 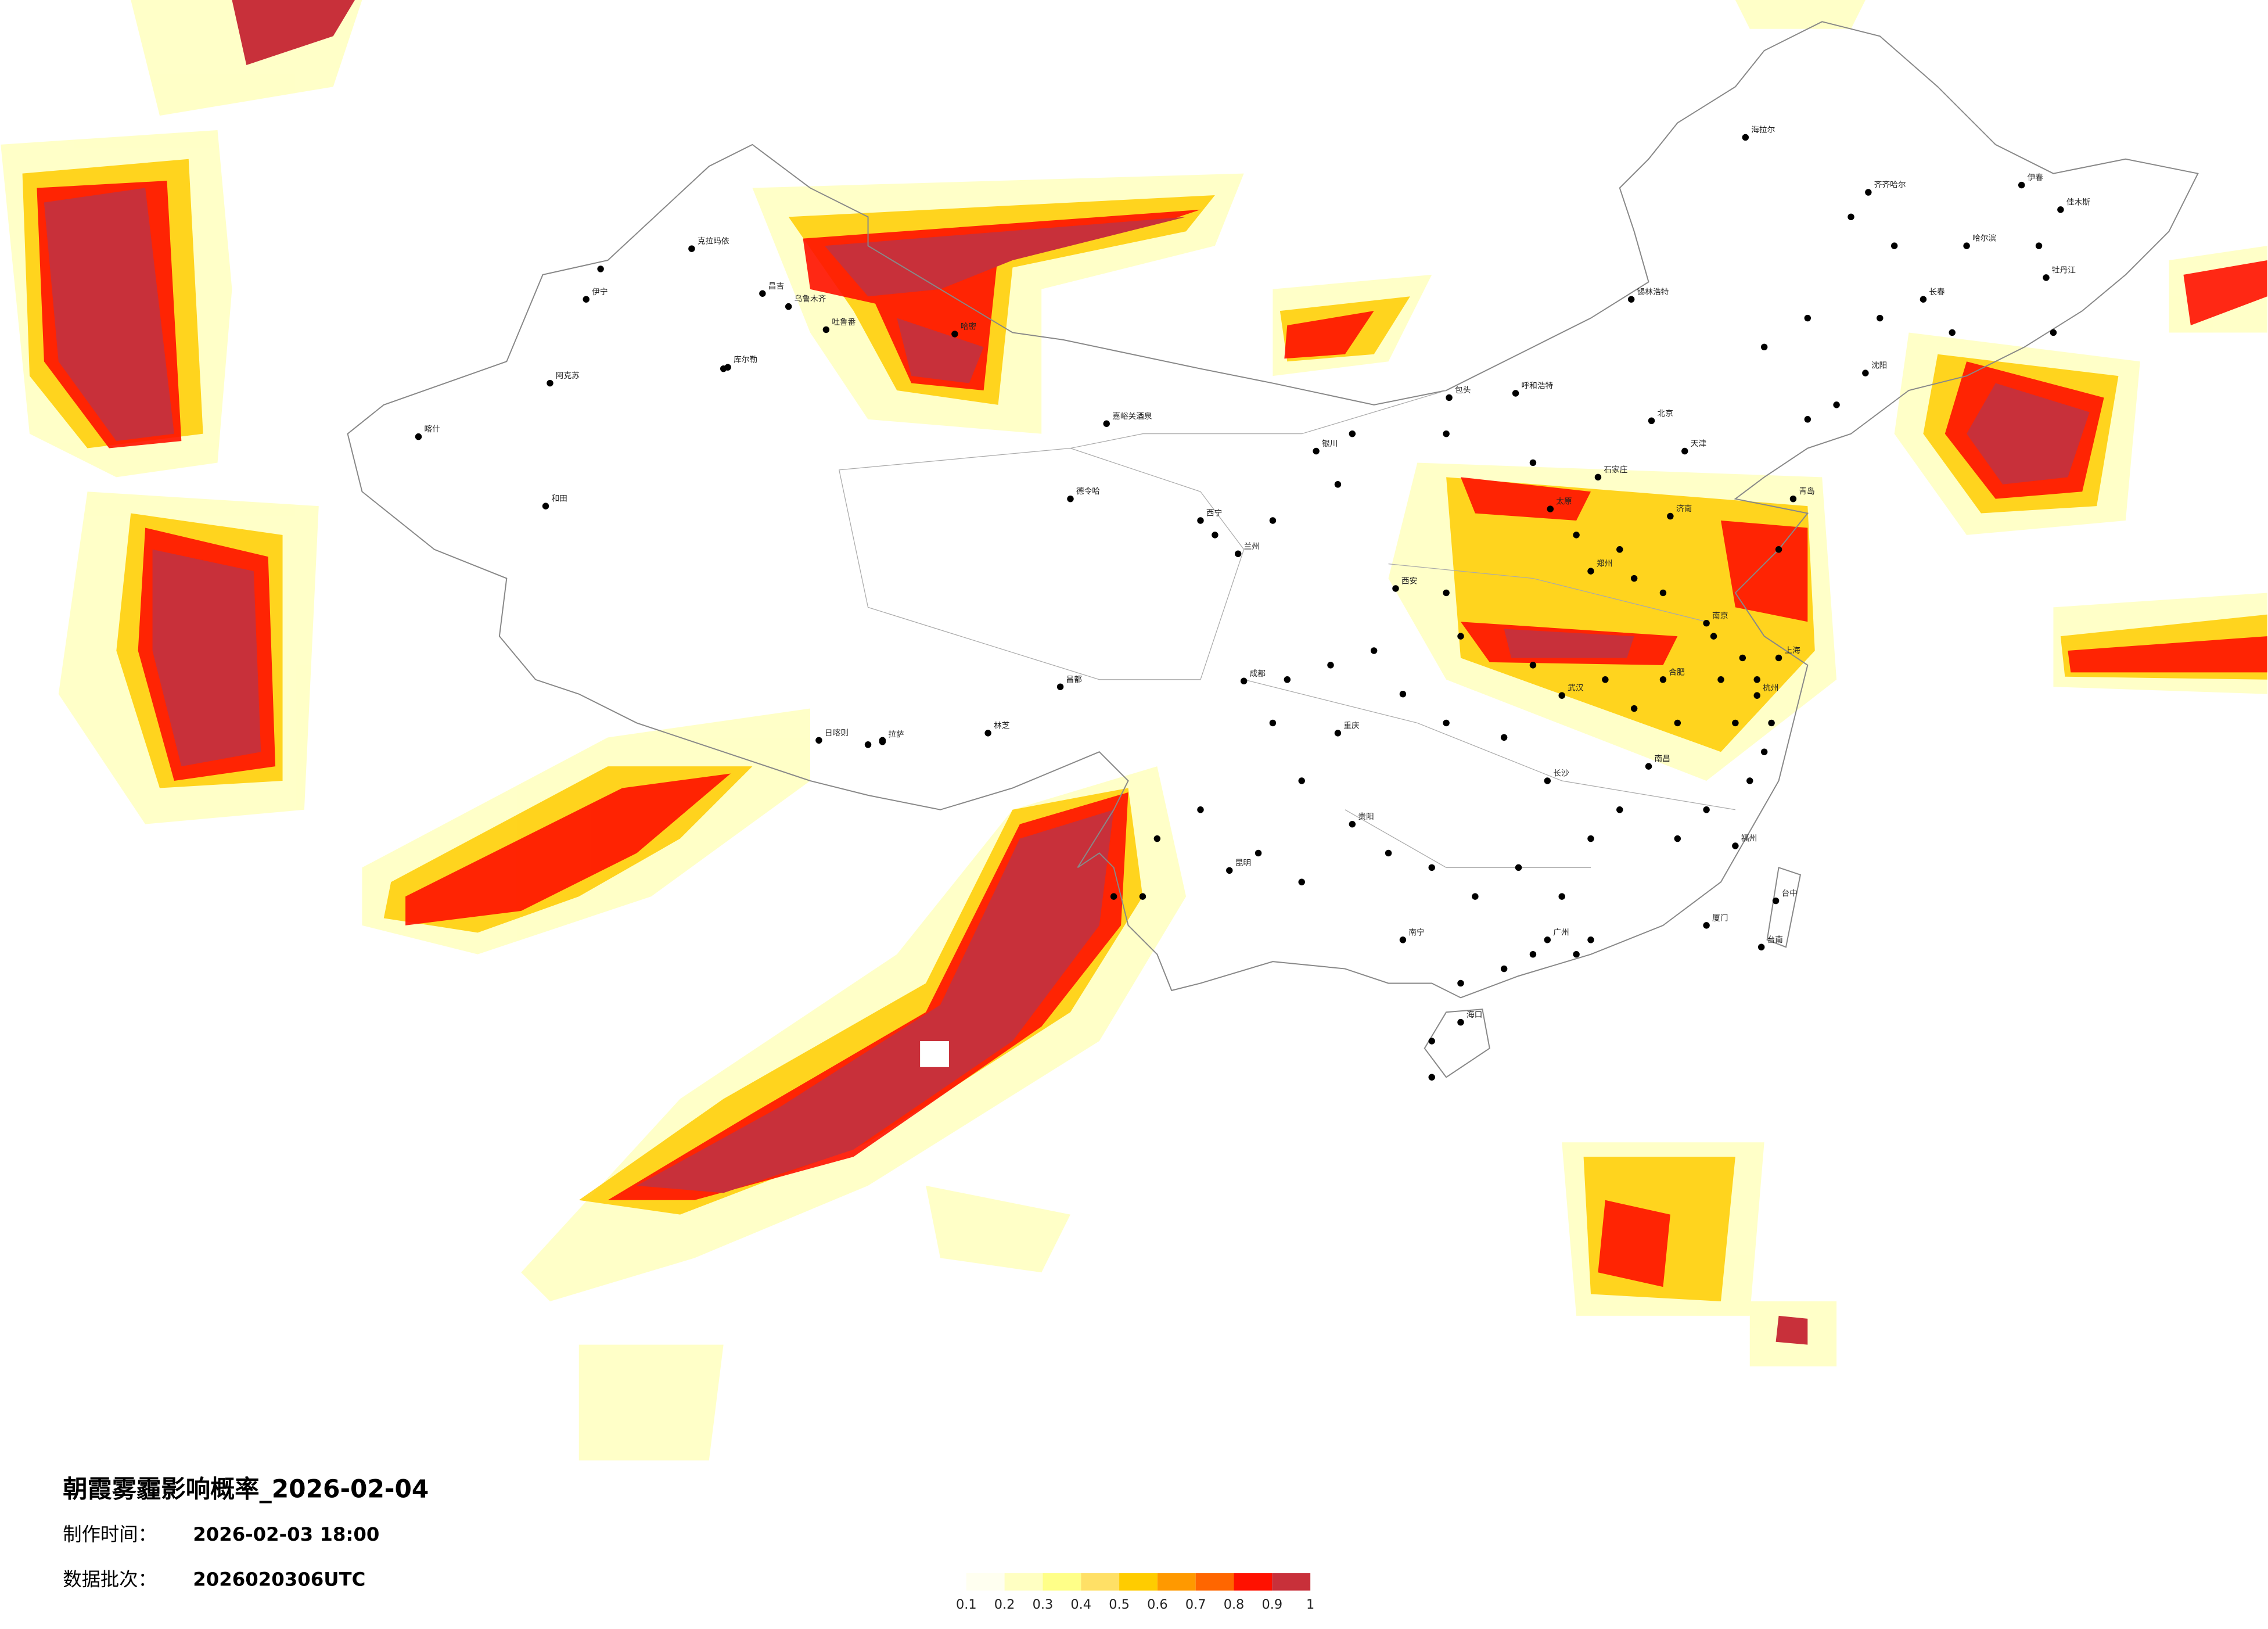 What do you see at coordinates (110, 1579) in the screenshot?
I see `batch-label: 数据批次：` at bounding box center [110, 1579].